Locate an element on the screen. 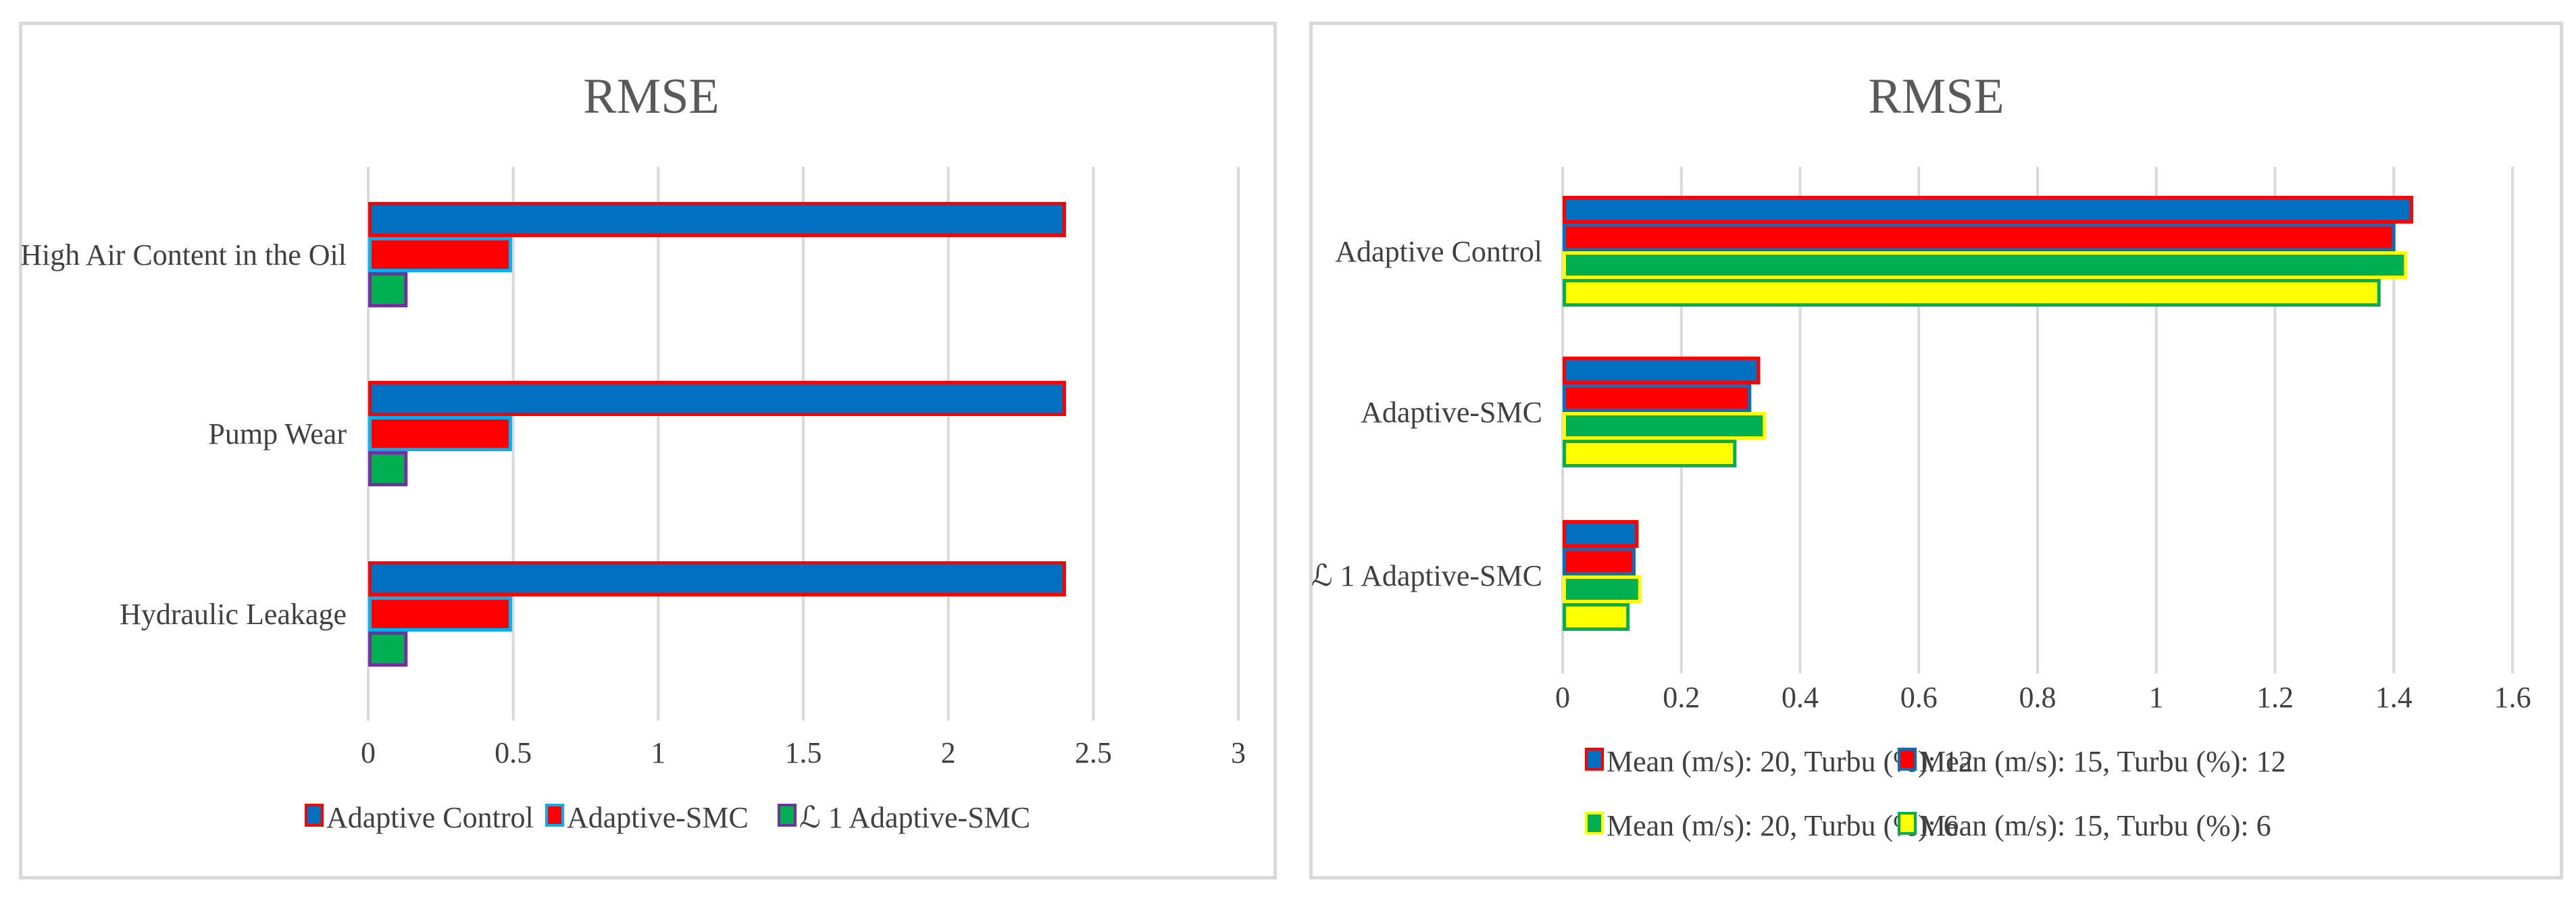 This screenshot has height=901, width=2576. x-tick-label: 0.8 is located at coordinates (2037, 697).